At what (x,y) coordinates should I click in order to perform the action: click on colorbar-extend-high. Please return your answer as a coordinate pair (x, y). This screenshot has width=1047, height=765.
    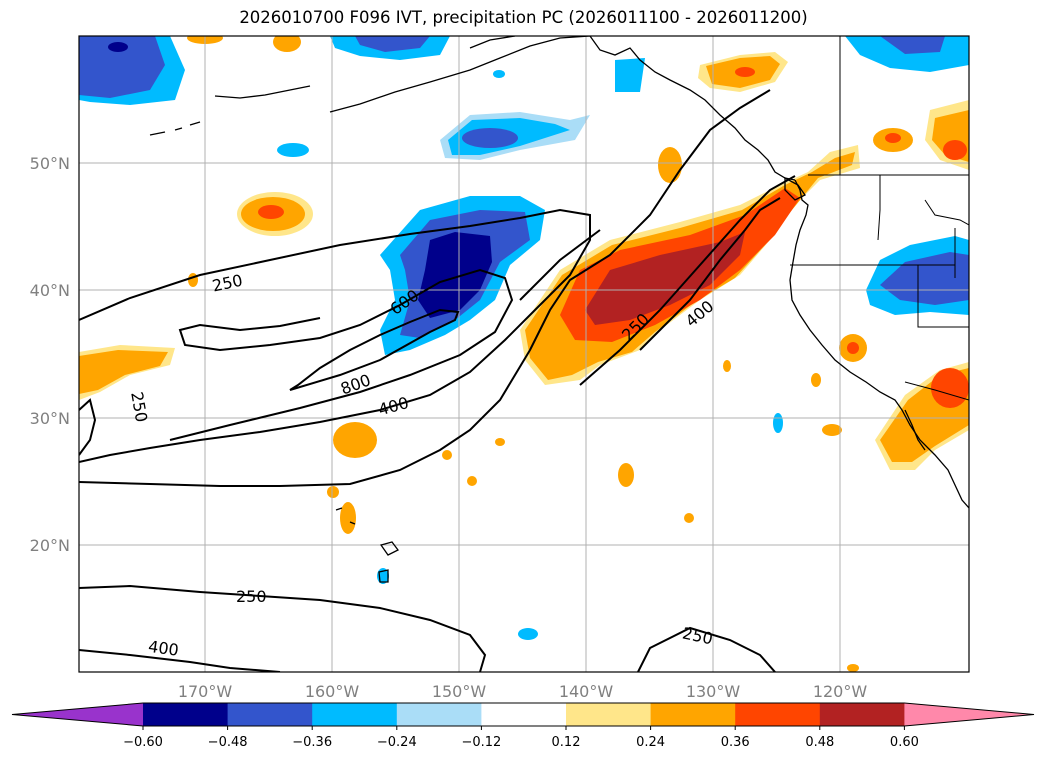
    Looking at the image, I should click on (969, 714).